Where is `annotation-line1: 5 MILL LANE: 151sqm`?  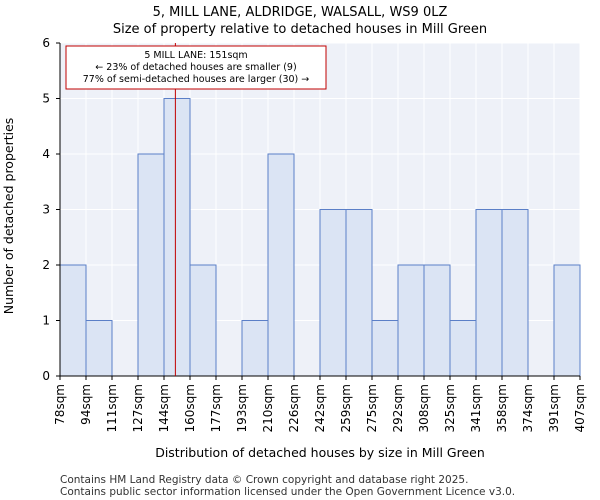 annotation-line1: 5 MILL LANE: 151sqm is located at coordinates (195, 55).